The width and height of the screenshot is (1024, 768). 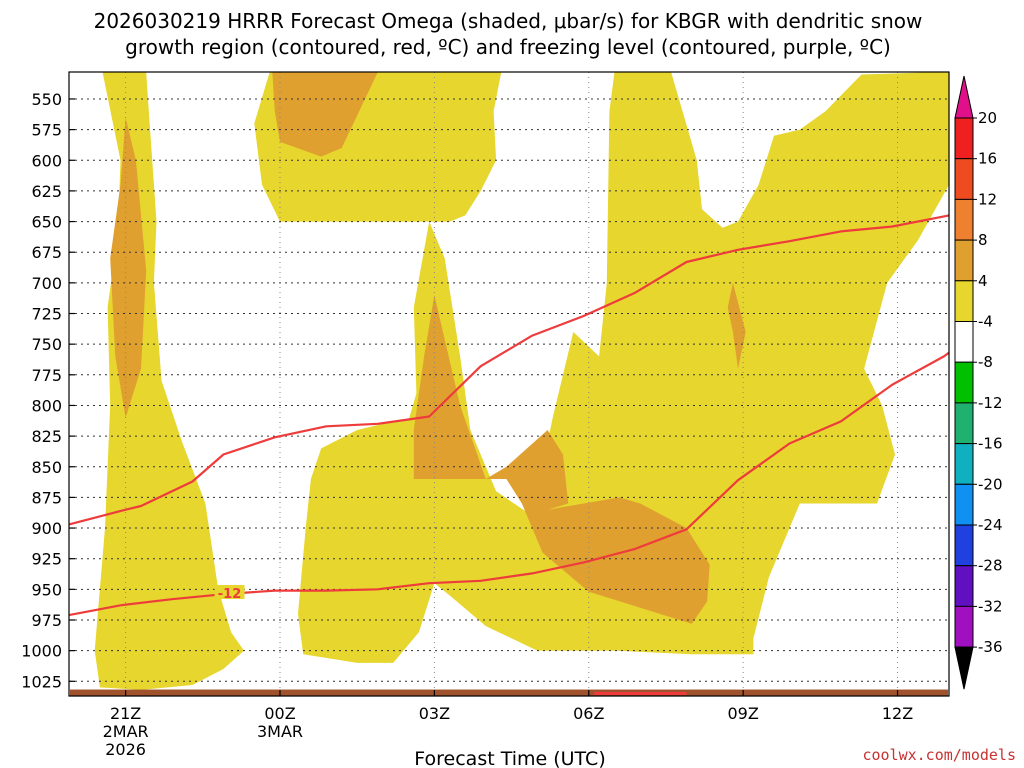 I want to click on y-tick-label: 875, so click(x=46, y=497).